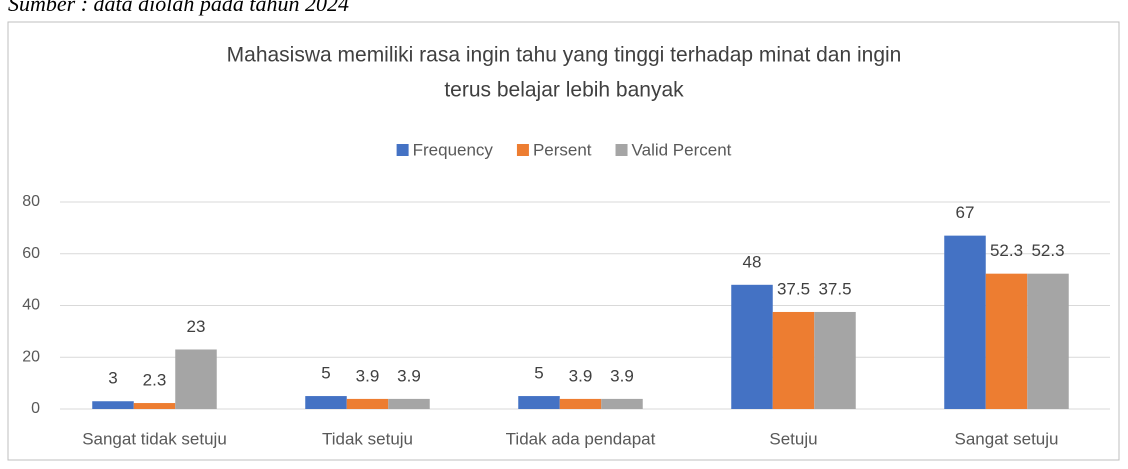 This screenshot has width=1128, height=469. I want to click on legend-label: Frequency, so click(453, 149).